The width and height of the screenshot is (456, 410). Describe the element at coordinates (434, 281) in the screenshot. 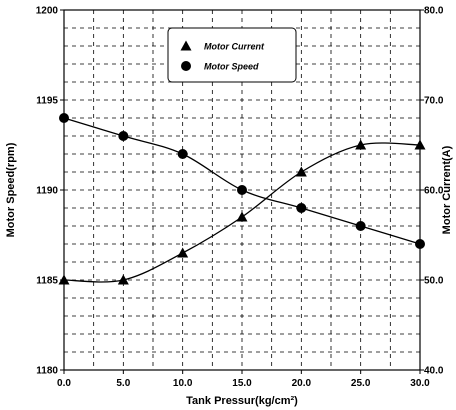

I see `y2-tick-label: 50.0` at that location.